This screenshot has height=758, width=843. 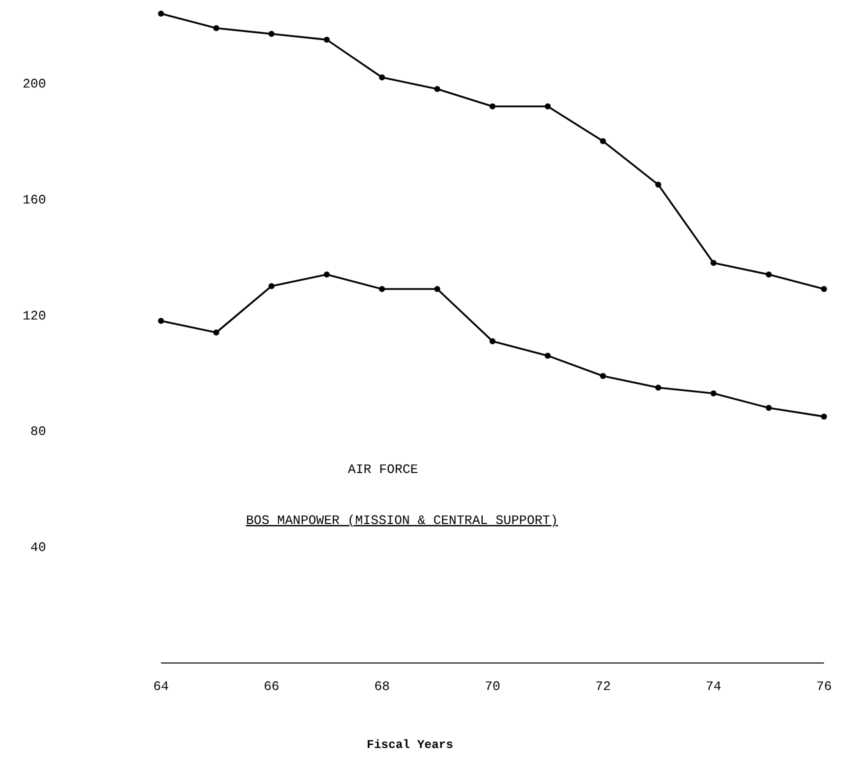 I want to click on text: BOS MANPOWER (MISSION & CENTRAL SUPPORT), so click(x=402, y=520).